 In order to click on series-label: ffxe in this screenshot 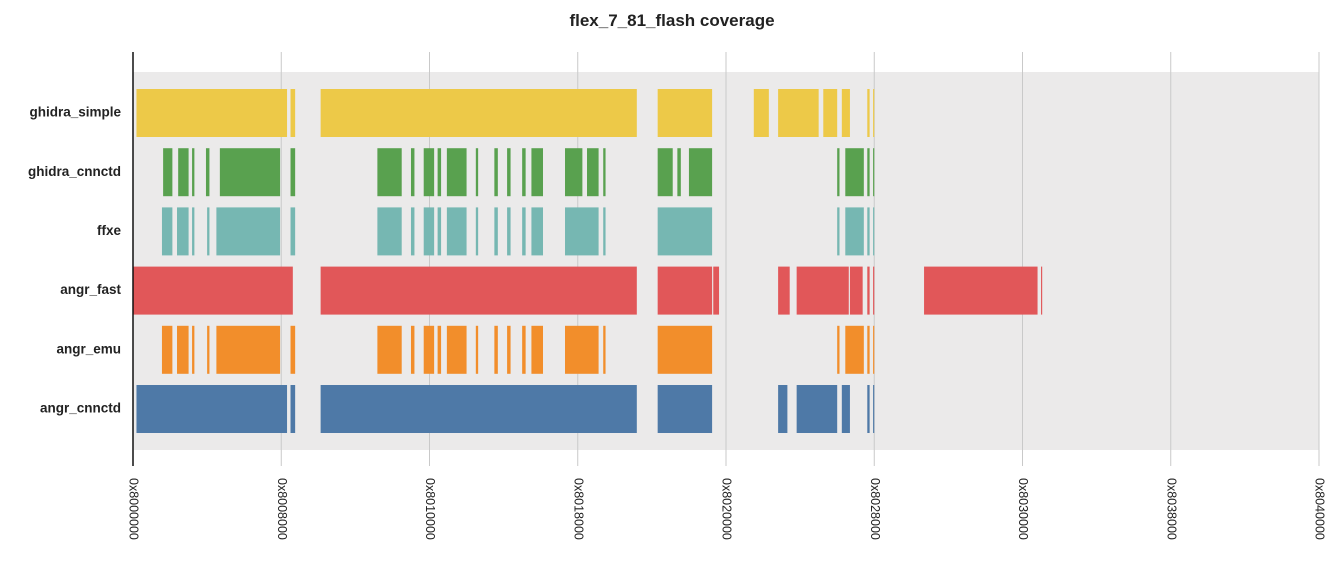, I will do `click(109, 230)`.